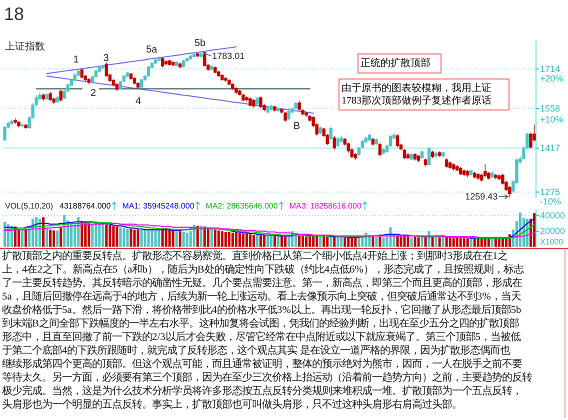  Describe the element at coordinates (76, 60) in the screenshot. I see `annotation: 1` at that location.